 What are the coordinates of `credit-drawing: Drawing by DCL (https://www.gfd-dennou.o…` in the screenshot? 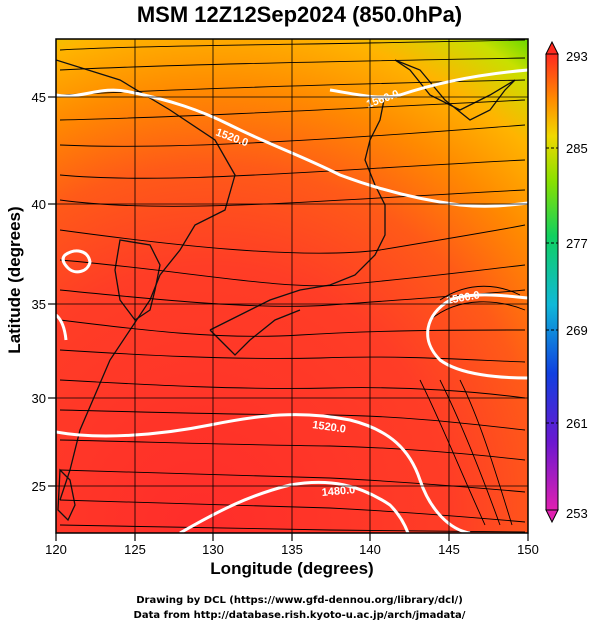 It's located at (299, 600).